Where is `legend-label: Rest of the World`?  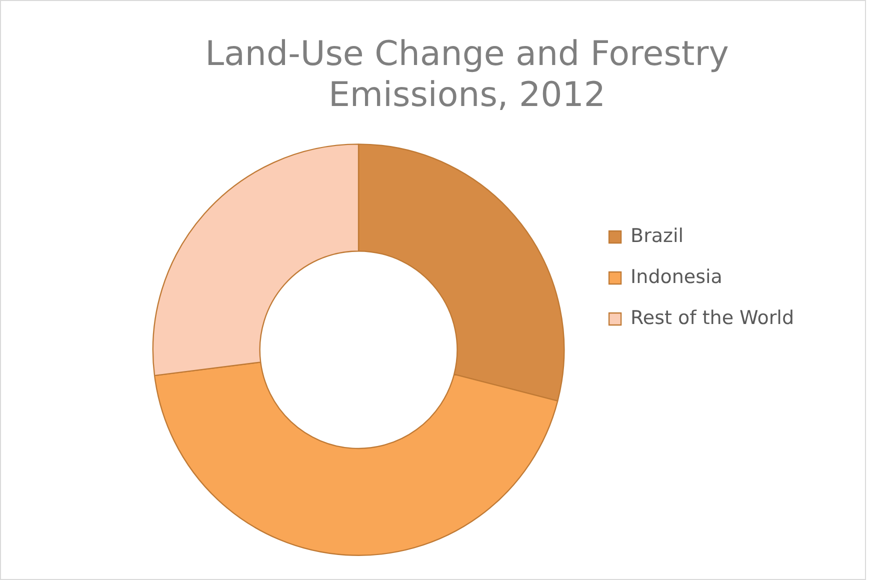 legend-label: Rest of the World is located at coordinates (712, 317).